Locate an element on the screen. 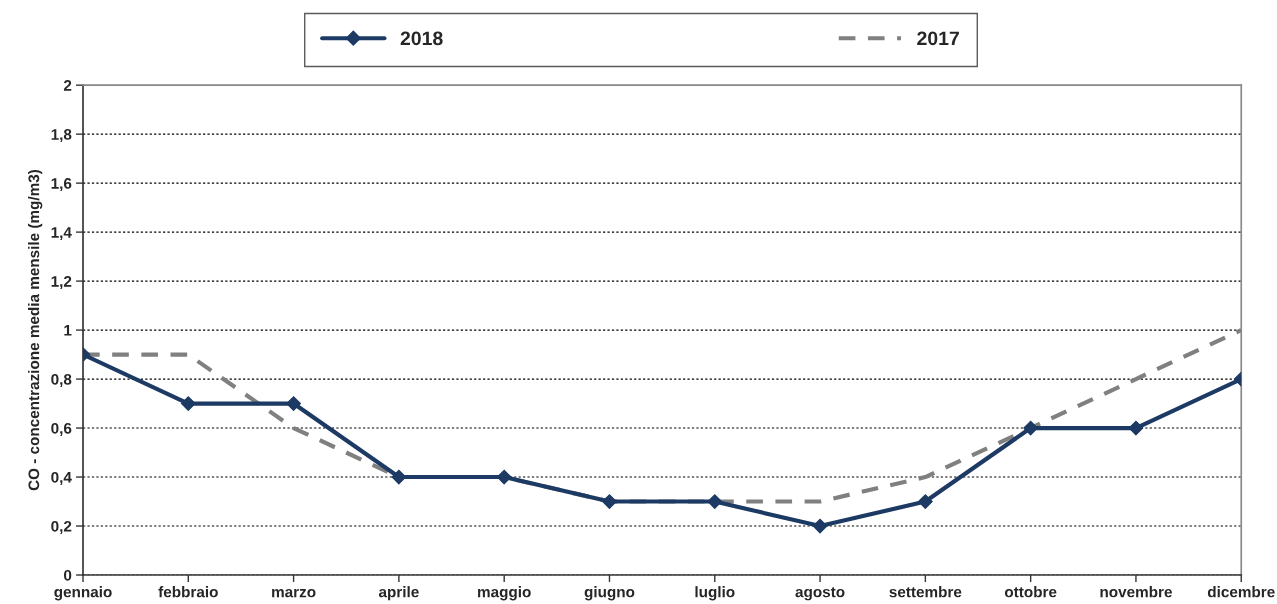 The image size is (1277, 604). y-tick-label: 1 is located at coordinates (68, 330).